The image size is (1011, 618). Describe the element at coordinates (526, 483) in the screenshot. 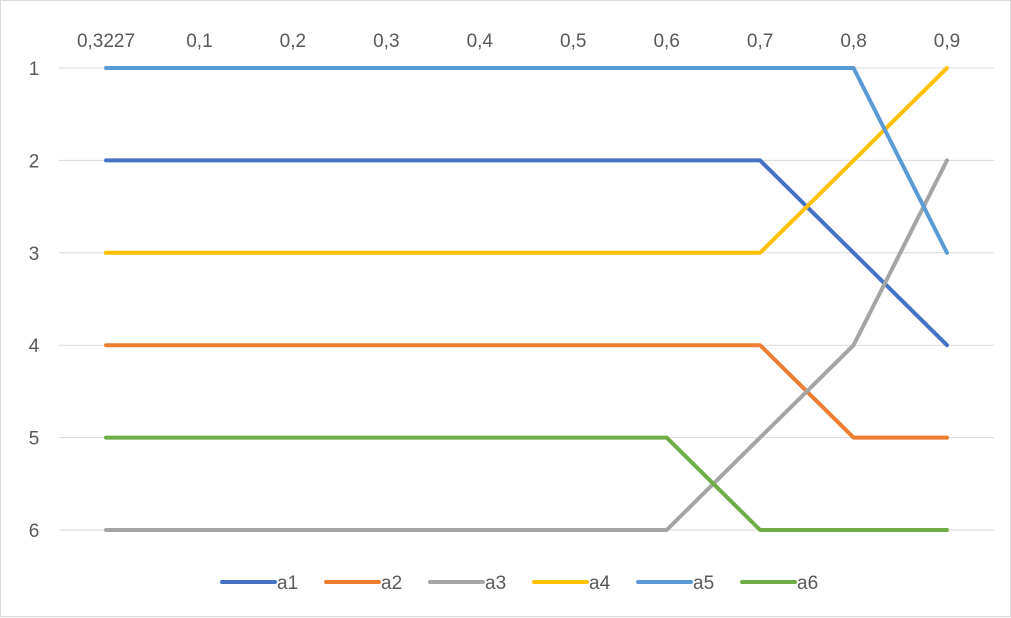

I see `series-line-a6` at that location.